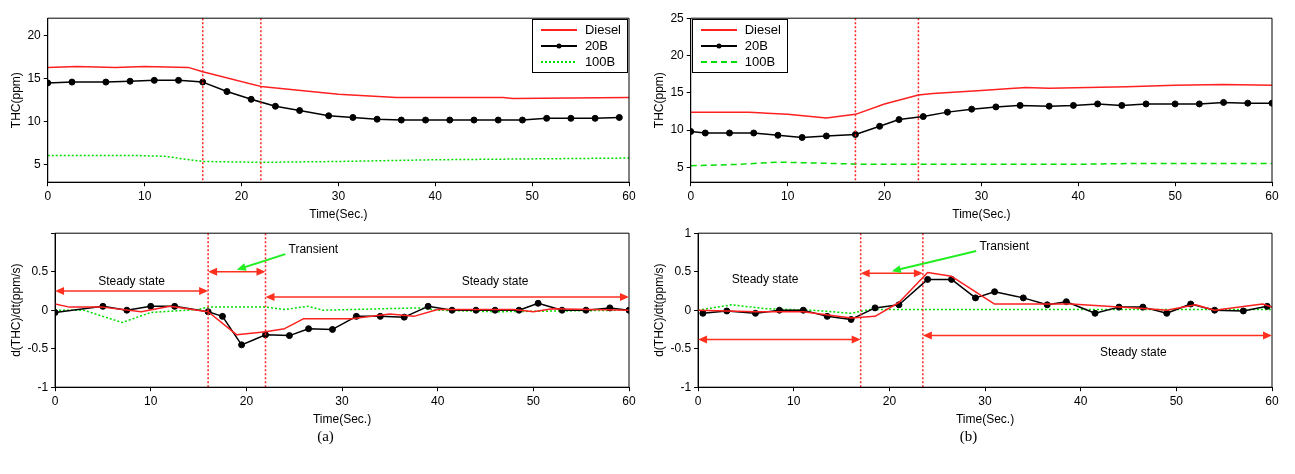 The image size is (1295, 474). I want to click on text: (a), so click(325, 436).